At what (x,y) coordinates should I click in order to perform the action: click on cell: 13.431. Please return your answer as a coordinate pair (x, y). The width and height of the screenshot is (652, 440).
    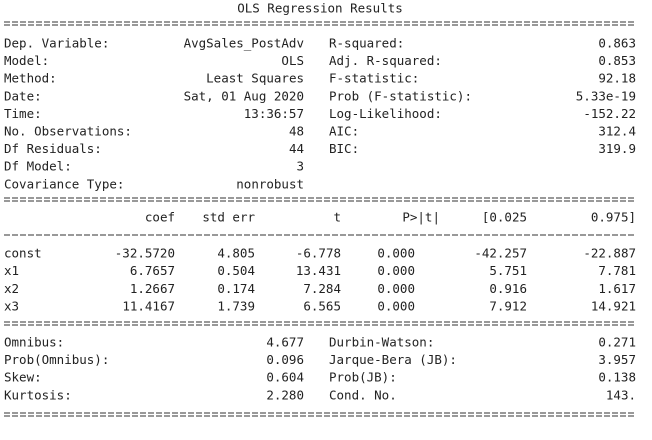
    Looking at the image, I should click on (318, 270).